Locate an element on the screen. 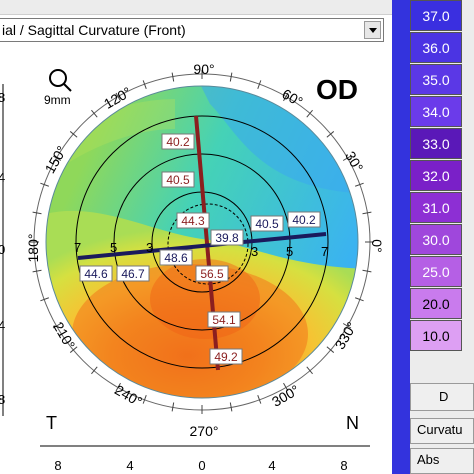  axis-label-30: 30° is located at coordinates (354, 161).